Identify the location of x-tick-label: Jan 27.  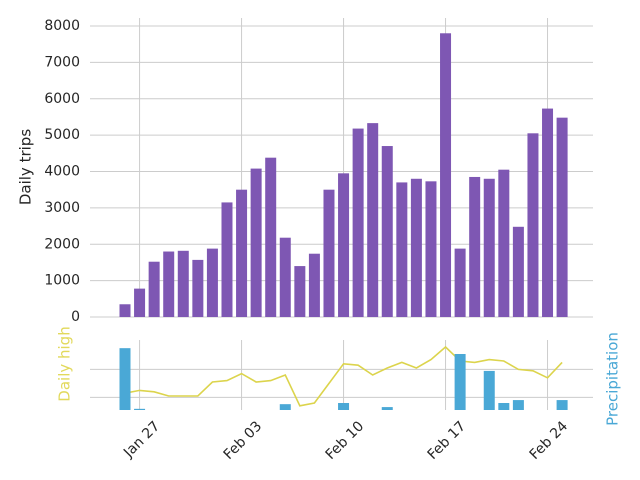
(141, 439).